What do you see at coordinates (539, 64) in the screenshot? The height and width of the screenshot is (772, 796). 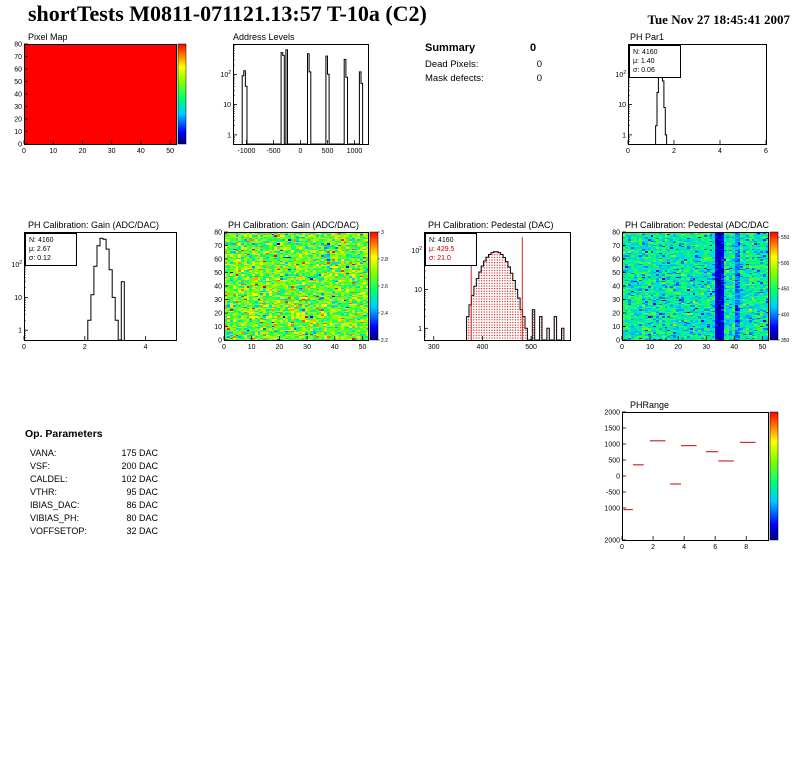 I see `dead-pixels-value: 0` at bounding box center [539, 64].